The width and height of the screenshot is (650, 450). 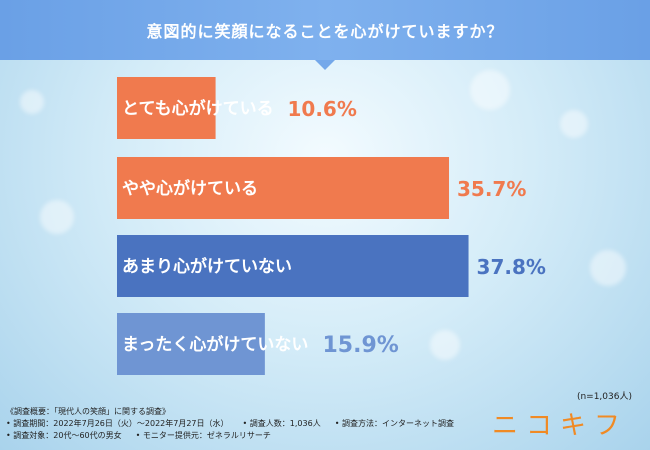 What do you see at coordinates (394, 423) in the screenshot?
I see `survey-method: • 調査方法：インターネット調査` at bounding box center [394, 423].